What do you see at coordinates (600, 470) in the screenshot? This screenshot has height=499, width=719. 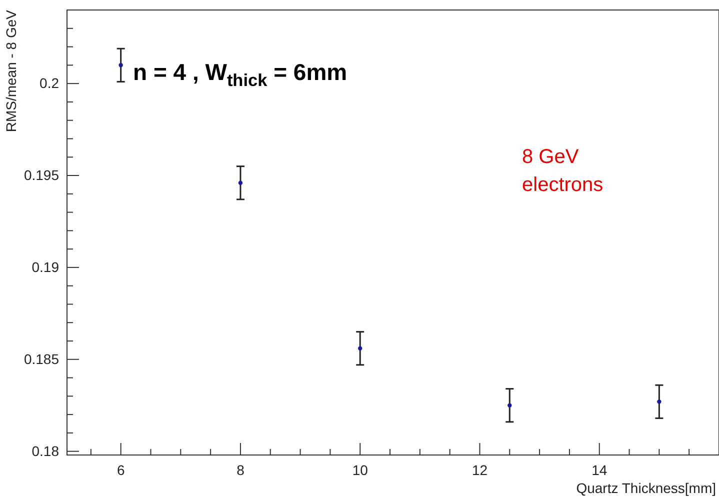 I see `x-tick-label: 14` at bounding box center [600, 470].